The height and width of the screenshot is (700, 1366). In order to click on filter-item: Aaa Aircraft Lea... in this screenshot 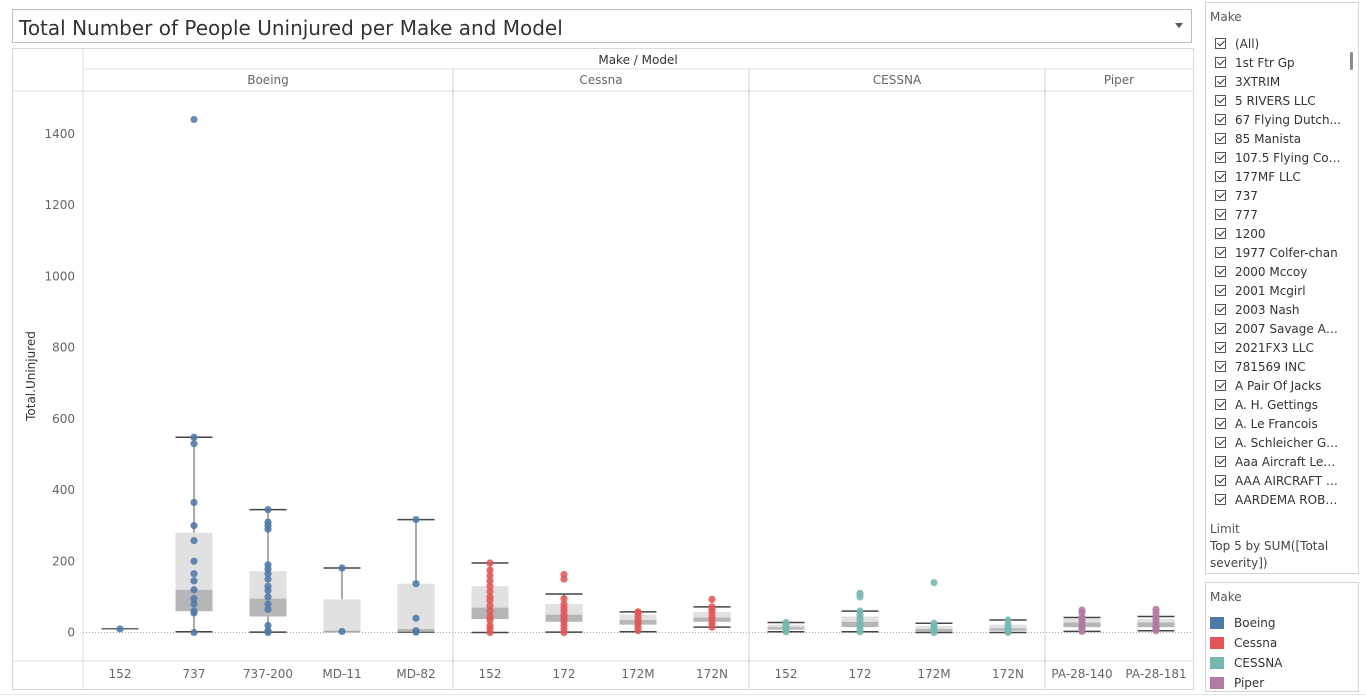, I will do `click(1276, 461)`.